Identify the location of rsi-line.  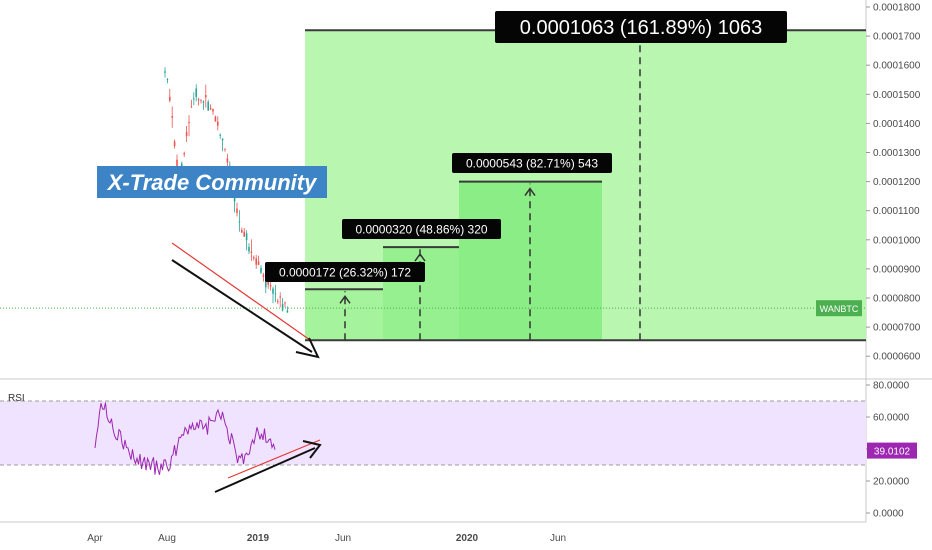
(185, 438).